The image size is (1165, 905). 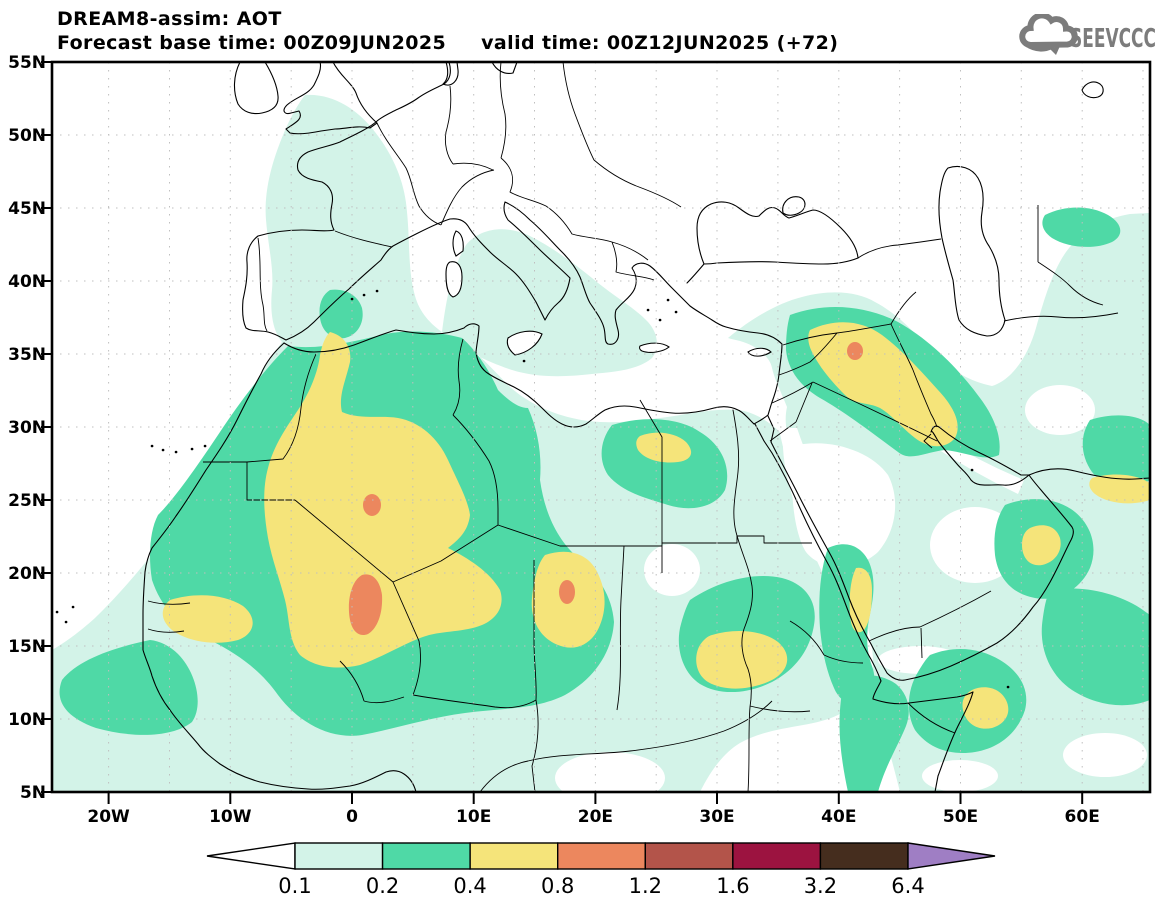 I want to click on lat-label: 50N, so click(x=27, y=136).